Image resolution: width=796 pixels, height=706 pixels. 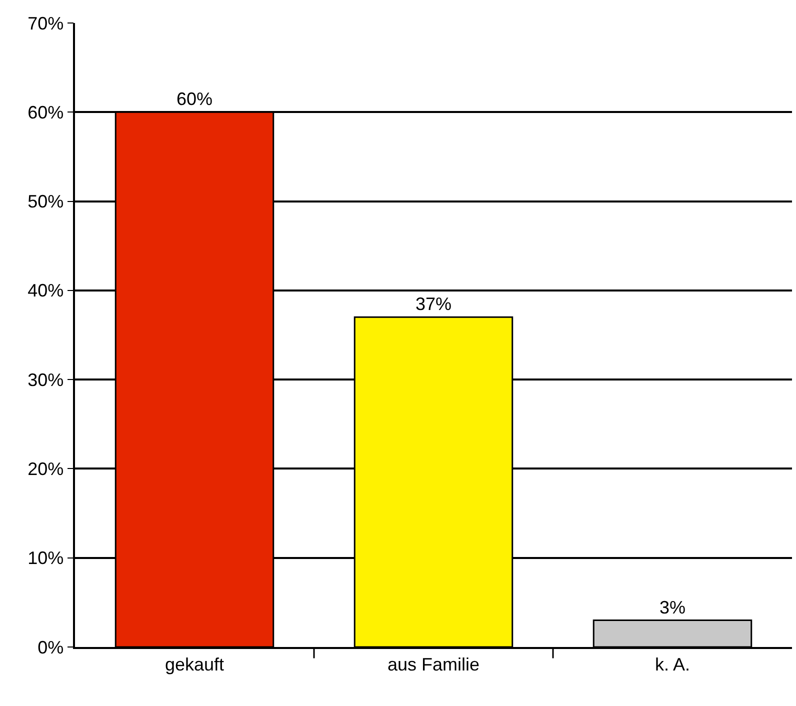 What do you see at coordinates (194, 99) in the screenshot?
I see `data-label: 60%` at bounding box center [194, 99].